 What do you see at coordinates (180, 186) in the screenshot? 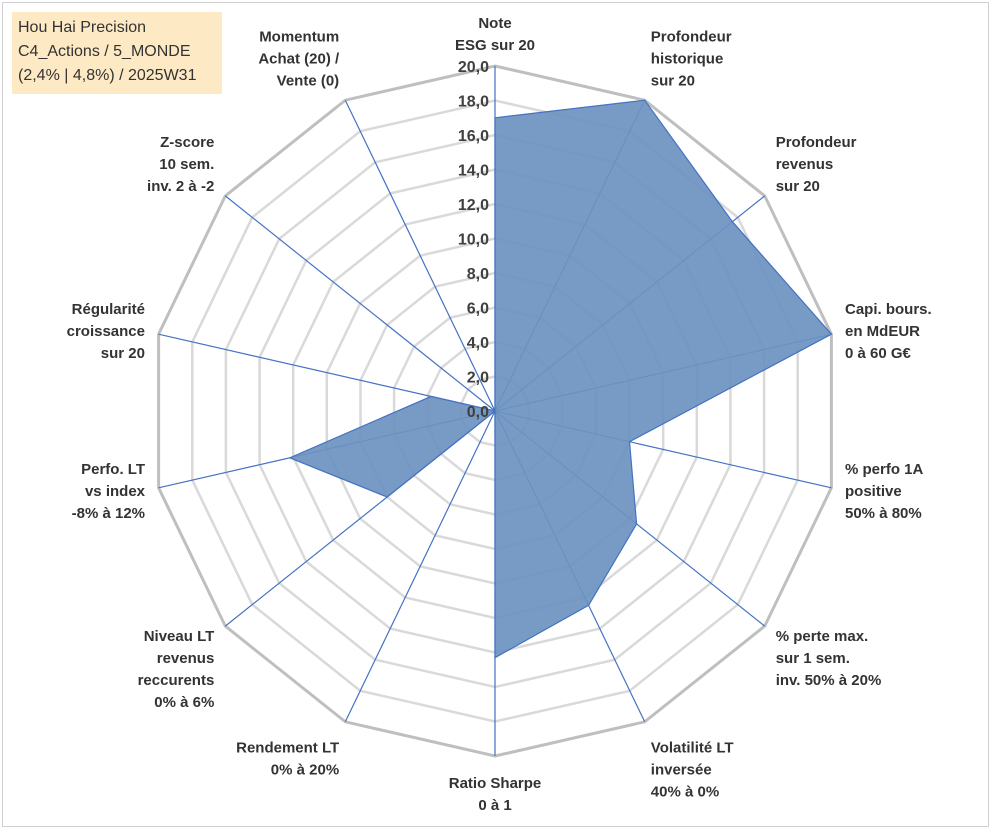
I see `axis-label-12-line-2: inv. 2 à -2` at bounding box center [180, 186].